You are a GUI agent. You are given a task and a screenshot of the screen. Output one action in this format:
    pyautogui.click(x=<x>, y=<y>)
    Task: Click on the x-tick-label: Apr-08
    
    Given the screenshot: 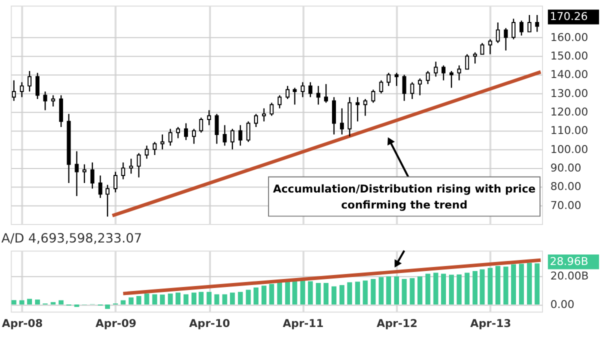 What is the action you would take?
    pyautogui.click(x=22, y=323)
    